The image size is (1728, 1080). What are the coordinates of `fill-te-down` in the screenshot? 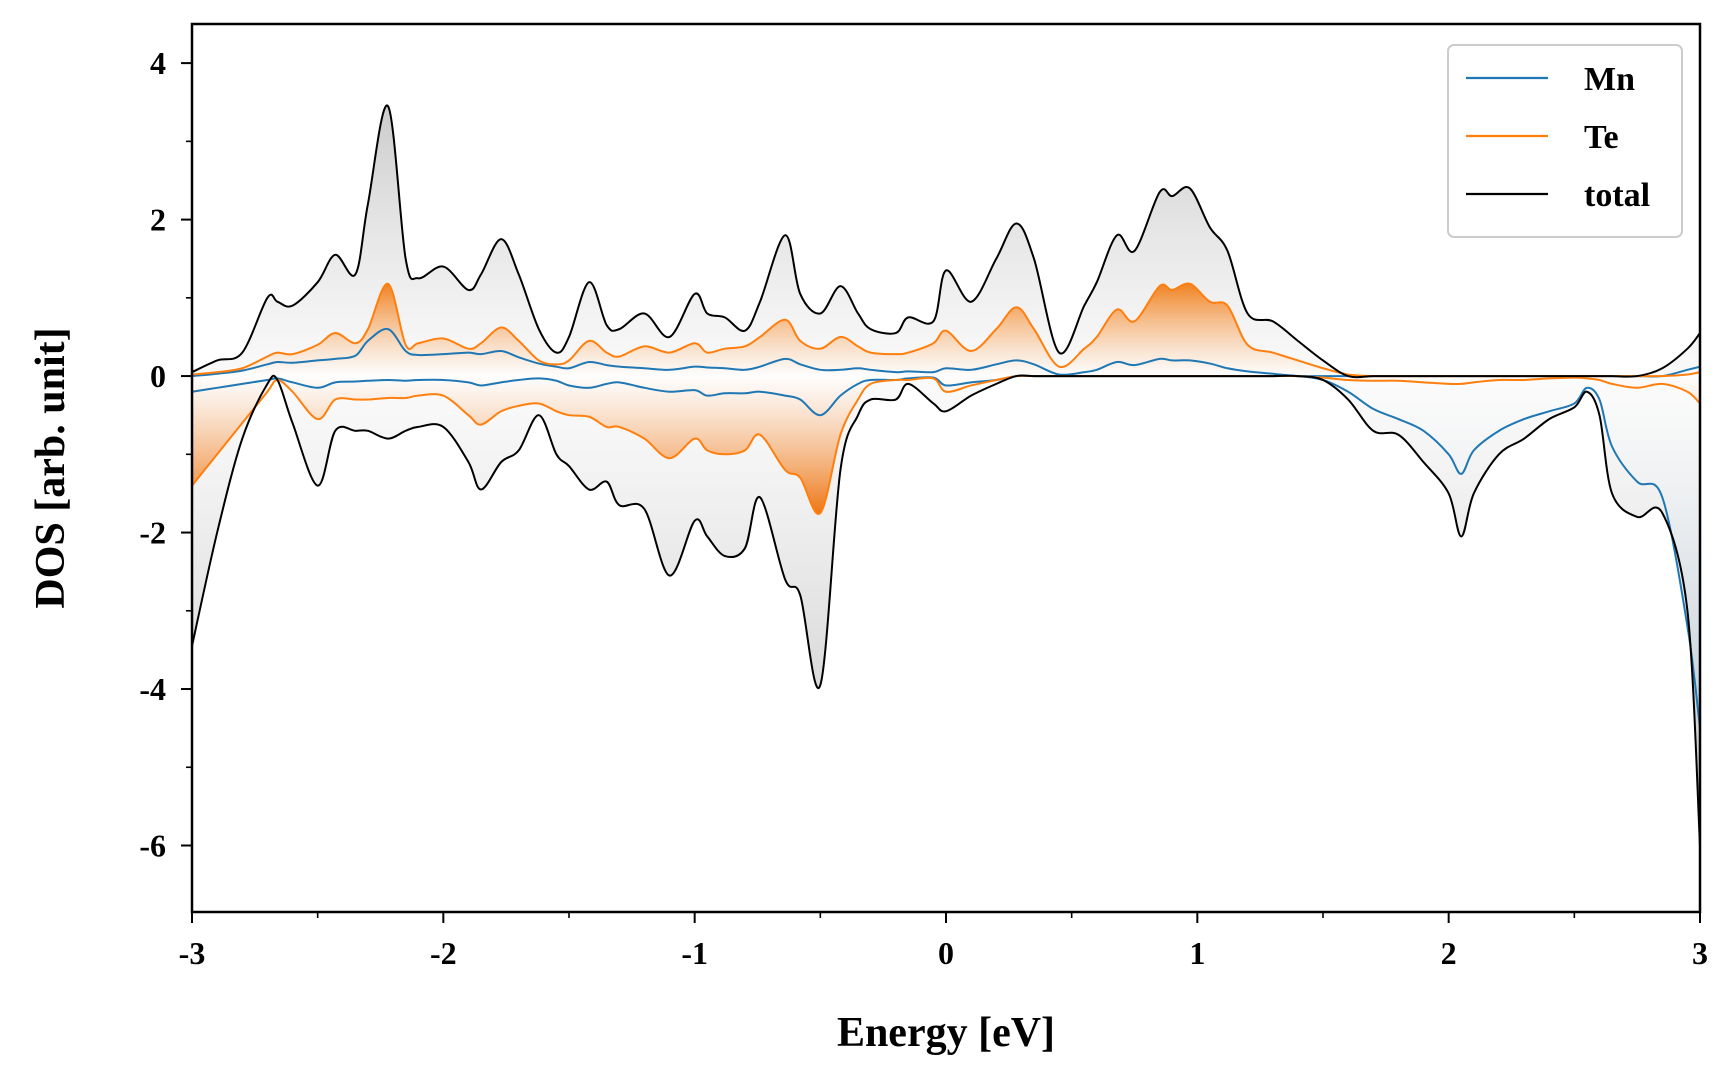 It's located at (946, 444).